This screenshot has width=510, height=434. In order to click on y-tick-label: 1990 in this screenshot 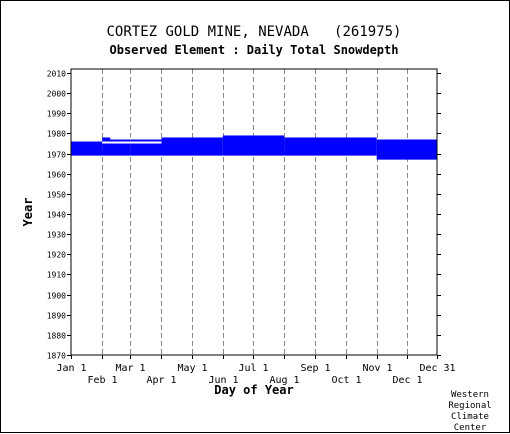, I will do `click(56, 114)`.